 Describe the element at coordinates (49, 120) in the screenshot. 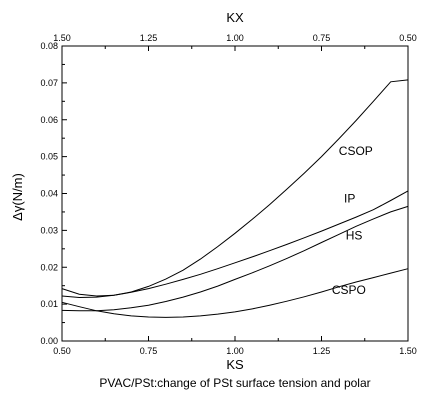

I see `y-tick-label: 0.06` at that location.